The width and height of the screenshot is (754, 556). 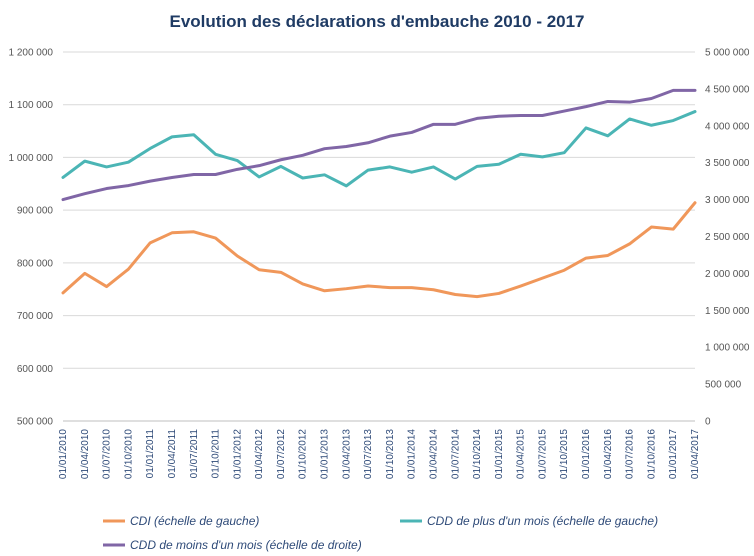 I want to click on right-tick-label: 4 500 000, so click(x=727, y=89).